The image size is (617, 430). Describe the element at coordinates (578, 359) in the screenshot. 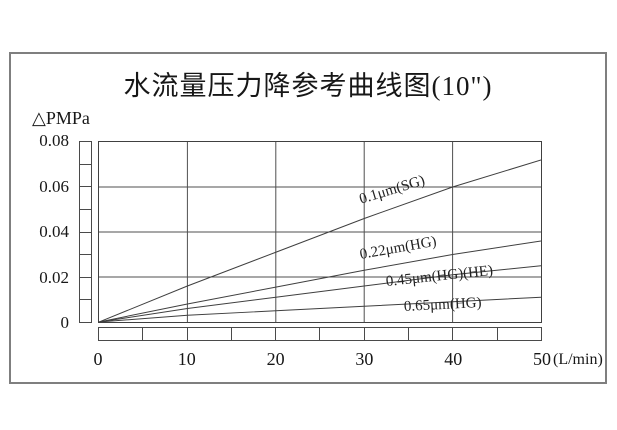

I see `x-axis-unit-label: (L/min)` at that location.